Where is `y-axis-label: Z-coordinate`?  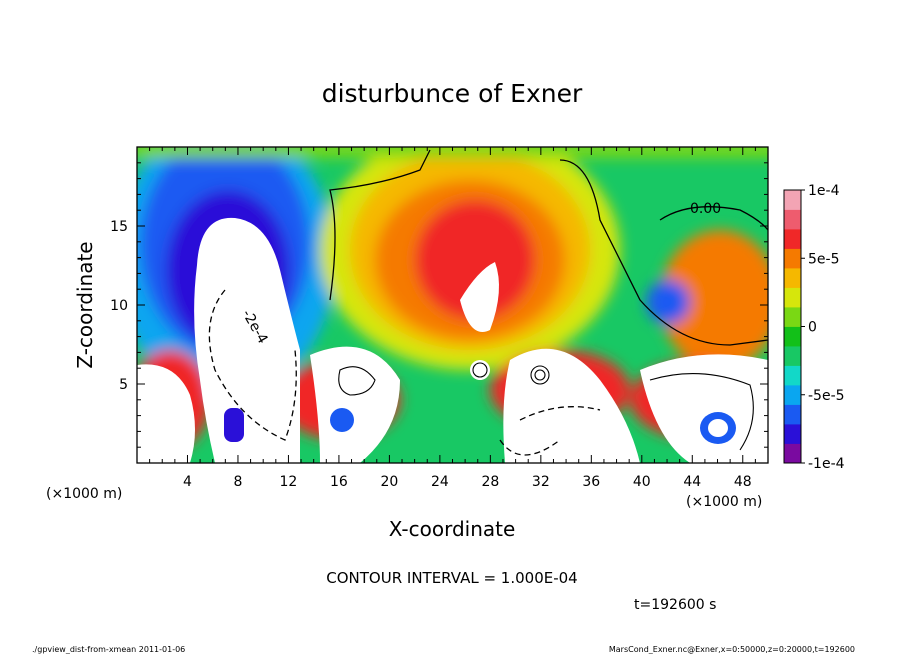 y-axis-label: Z-coordinate is located at coordinates (85, 304).